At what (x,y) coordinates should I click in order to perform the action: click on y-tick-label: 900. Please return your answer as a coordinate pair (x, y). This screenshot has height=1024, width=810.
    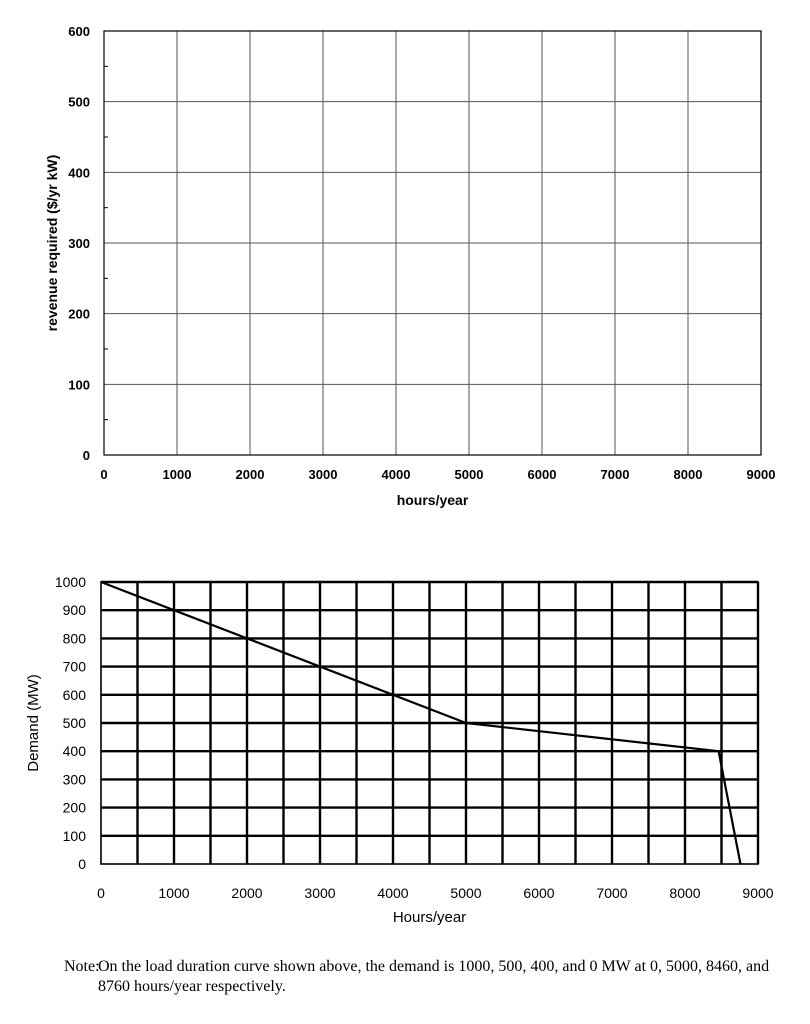
    Looking at the image, I should click on (75, 610).